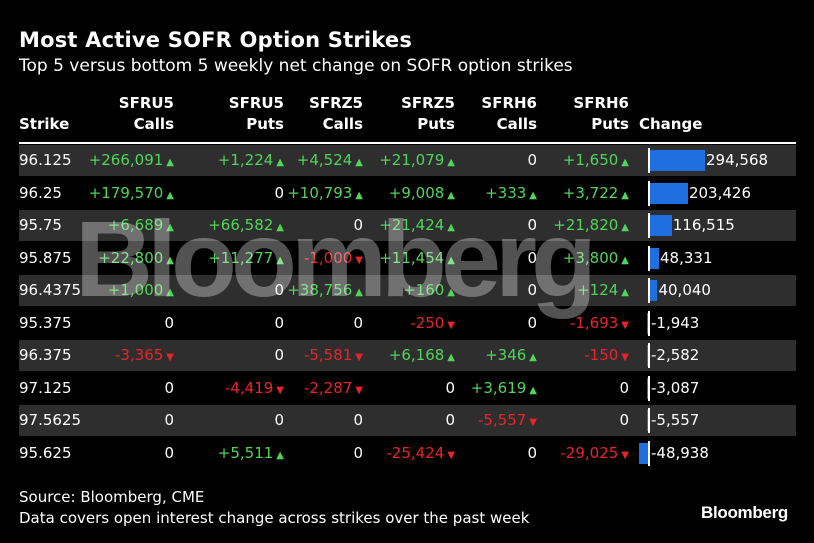 Image resolution: width=814 pixels, height=543 pixels. I want to click on header-change: Change, so click(671, 124).